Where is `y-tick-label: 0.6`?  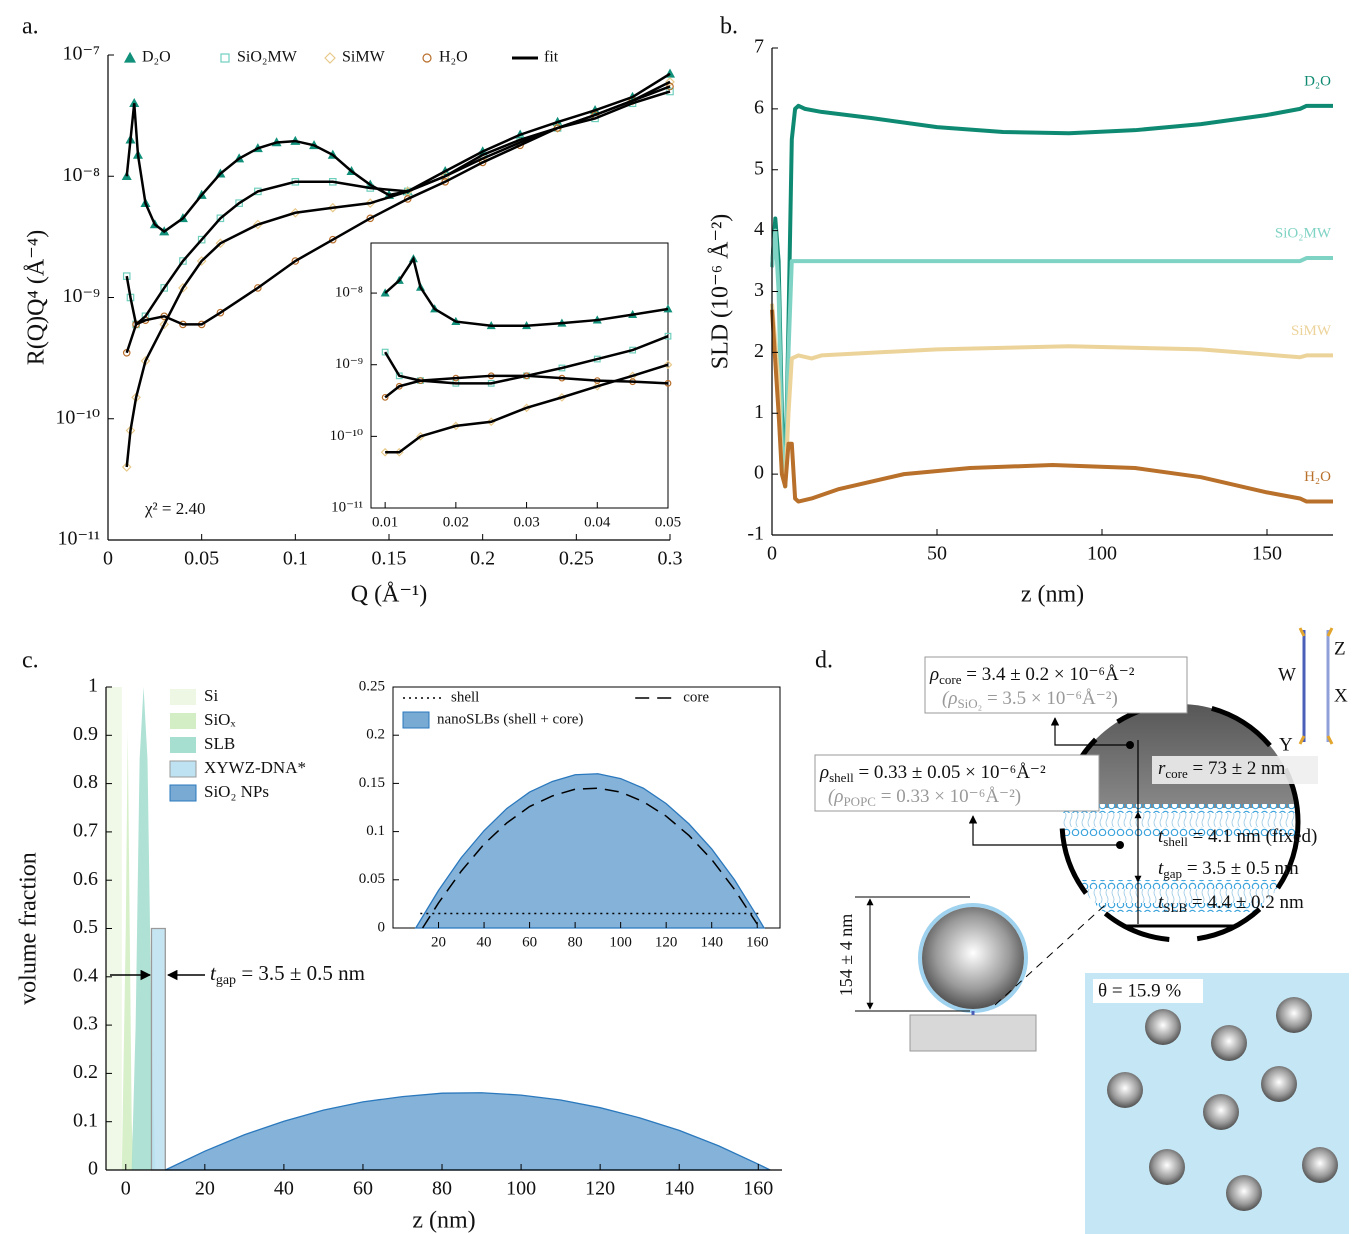 y-tick-label: 0.6 is located at coordinates (85, 879).